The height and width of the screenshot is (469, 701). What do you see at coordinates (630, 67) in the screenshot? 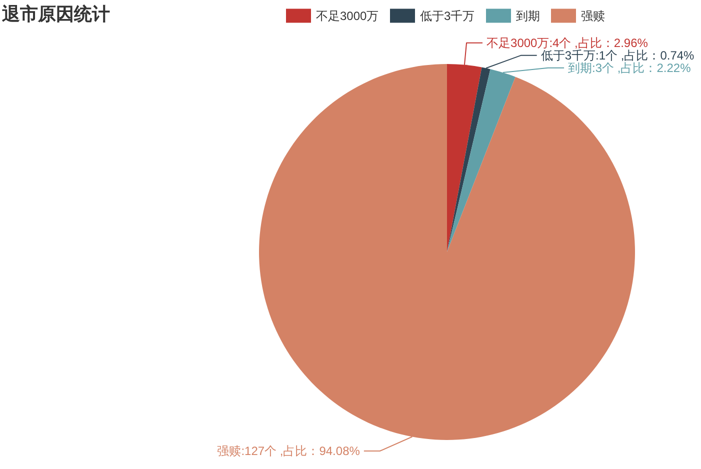
I see `data-label: 到期:3个 ,占比：2.22%` at bounding box center [630, 67].